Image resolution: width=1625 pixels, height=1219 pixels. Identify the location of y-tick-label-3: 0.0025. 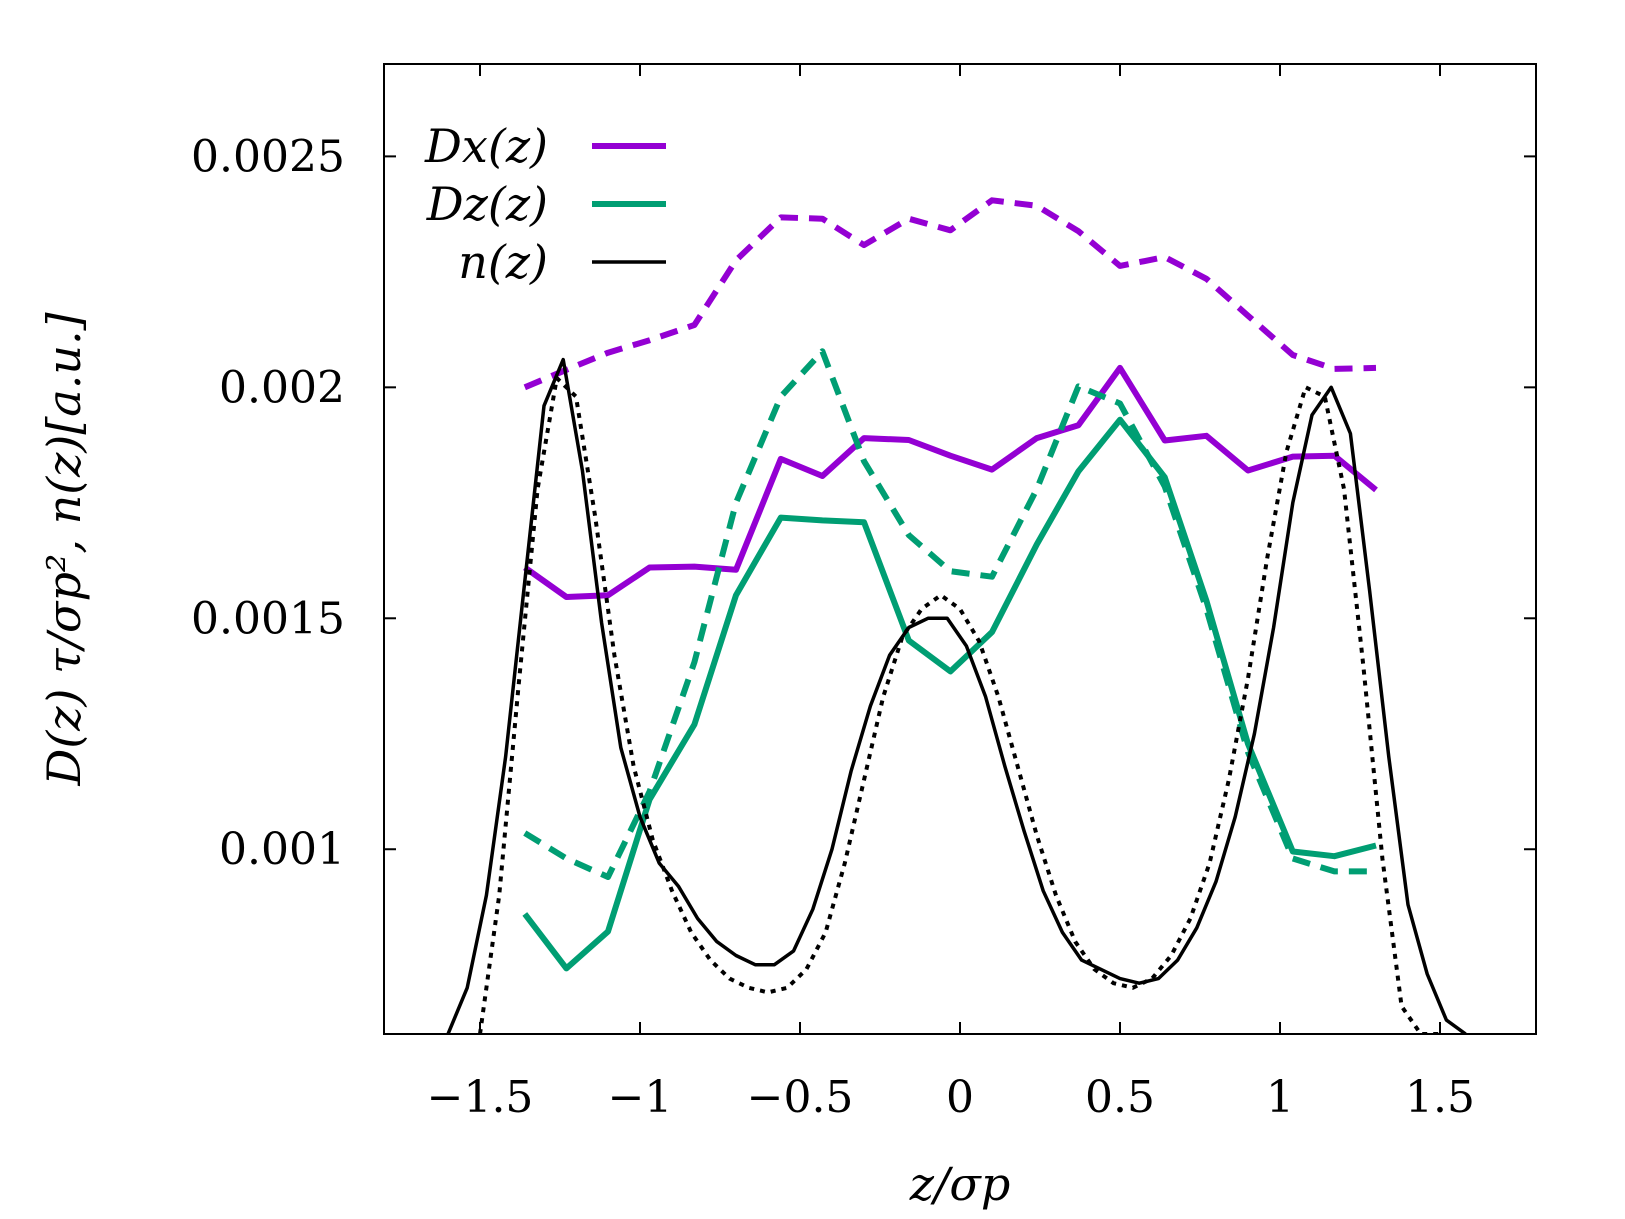
(268, 156).